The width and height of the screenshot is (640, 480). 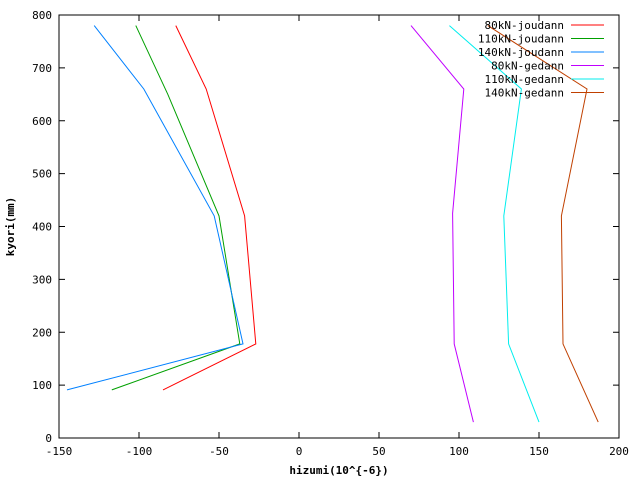 What do you see at coordinates (543, 224) in the screenshot?
I see `series-line-140kN-gedann` at bounding box center [543, 224].